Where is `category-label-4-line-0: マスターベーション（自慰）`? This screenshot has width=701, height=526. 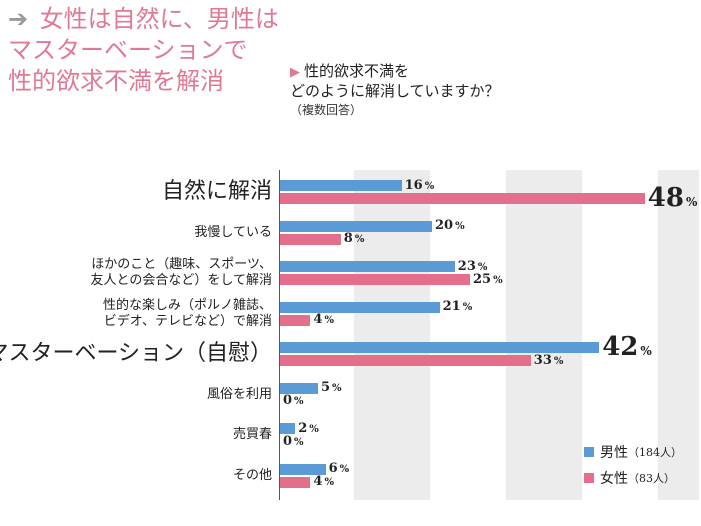 category-label-4-line-0: マスターベーション（自慰） is located at coordinates (136, 353).